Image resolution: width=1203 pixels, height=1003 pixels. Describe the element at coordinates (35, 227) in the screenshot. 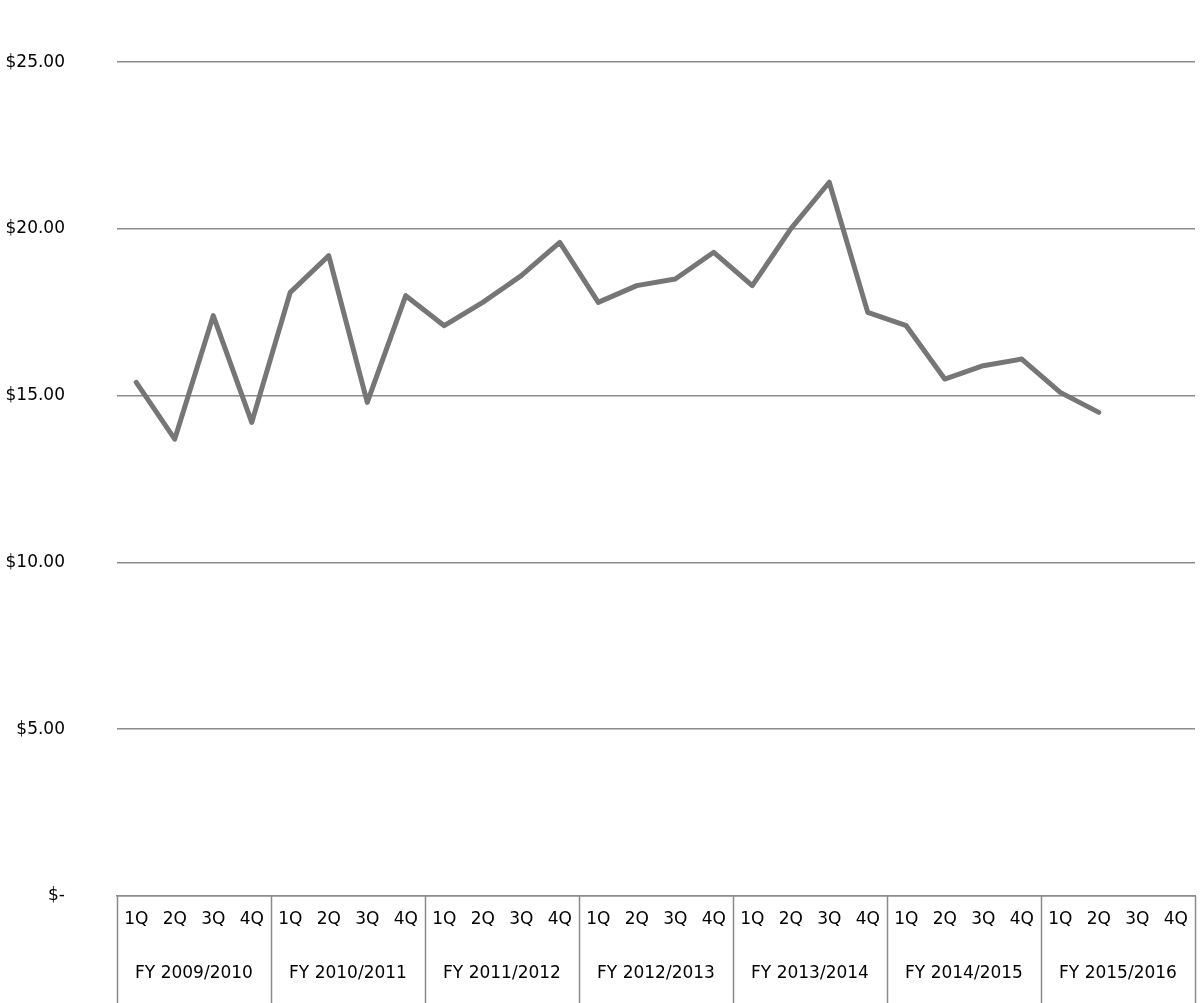

I see `y-tick-label: $20.00` at that location.